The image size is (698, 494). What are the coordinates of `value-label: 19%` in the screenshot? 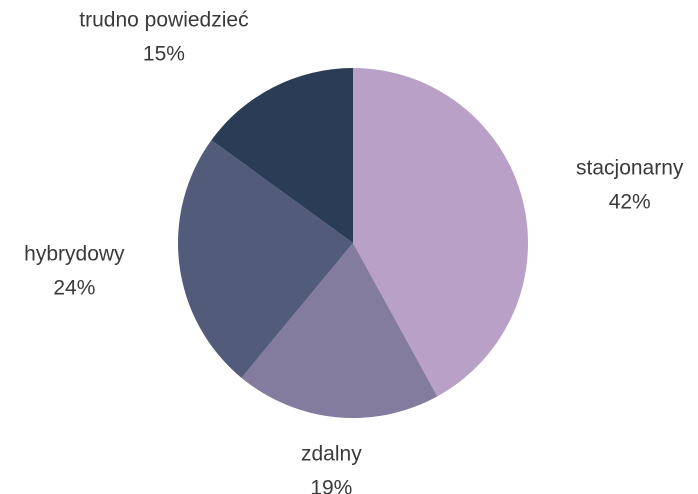 It's located at (331, 485).